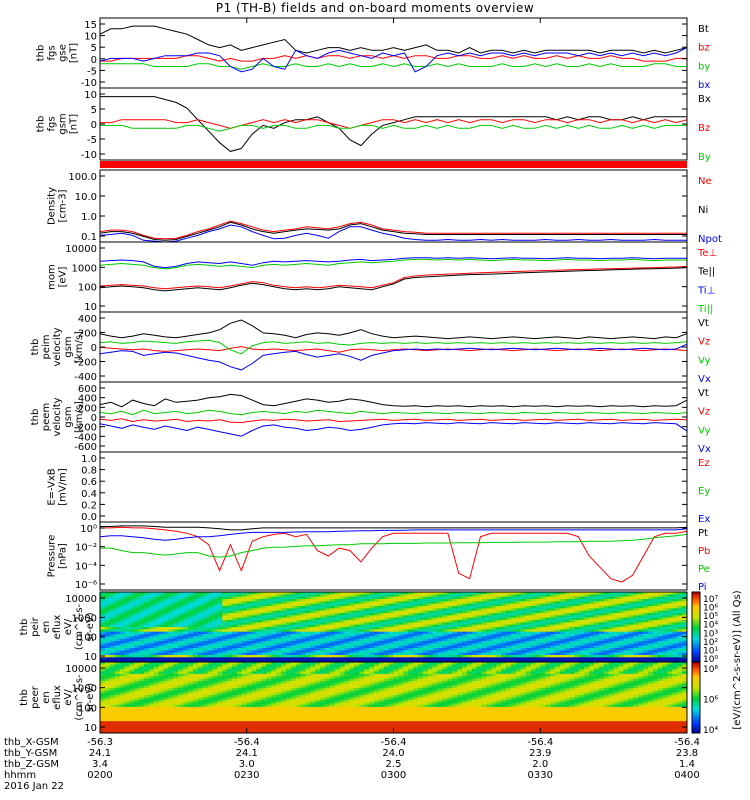 This screenshot has height=800, width=750. Describe the element at coordinates (68, 626) in the screenshot. I see `y-axis-label: eV/` at that location.